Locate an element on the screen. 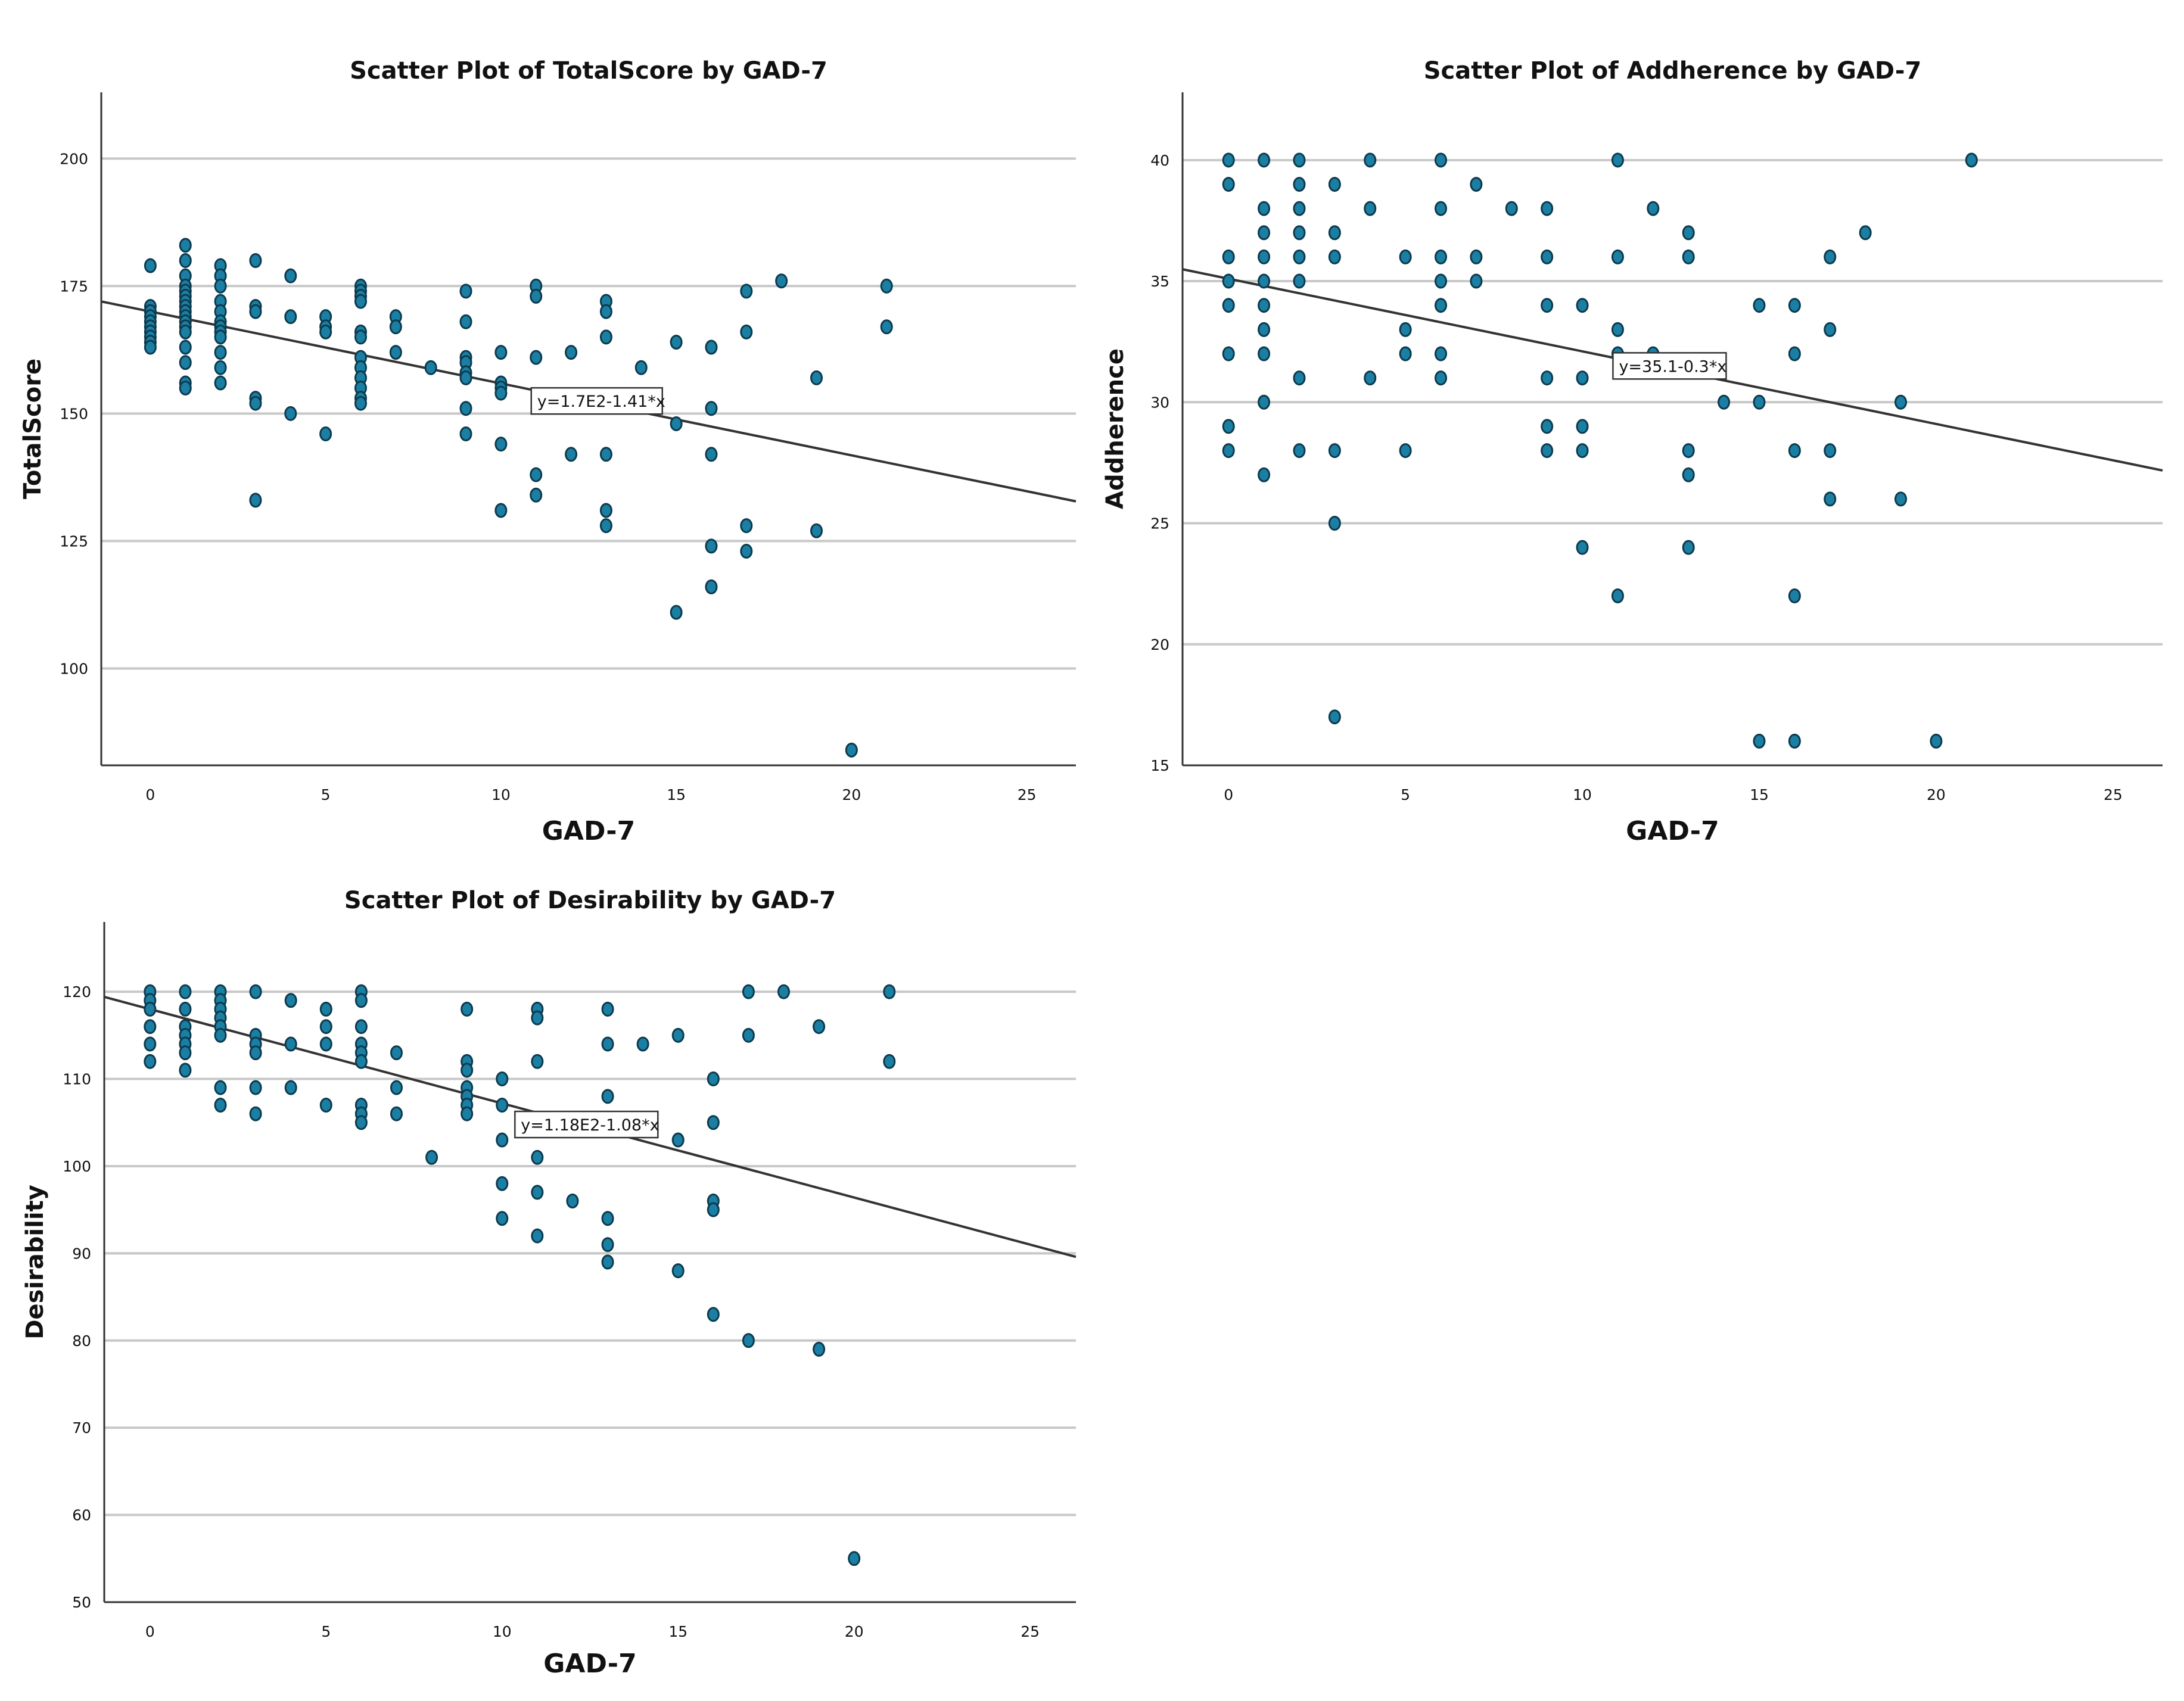 The image size is (2184, 1701). y-tick-label: 120 is located at coordinates (77, 992).